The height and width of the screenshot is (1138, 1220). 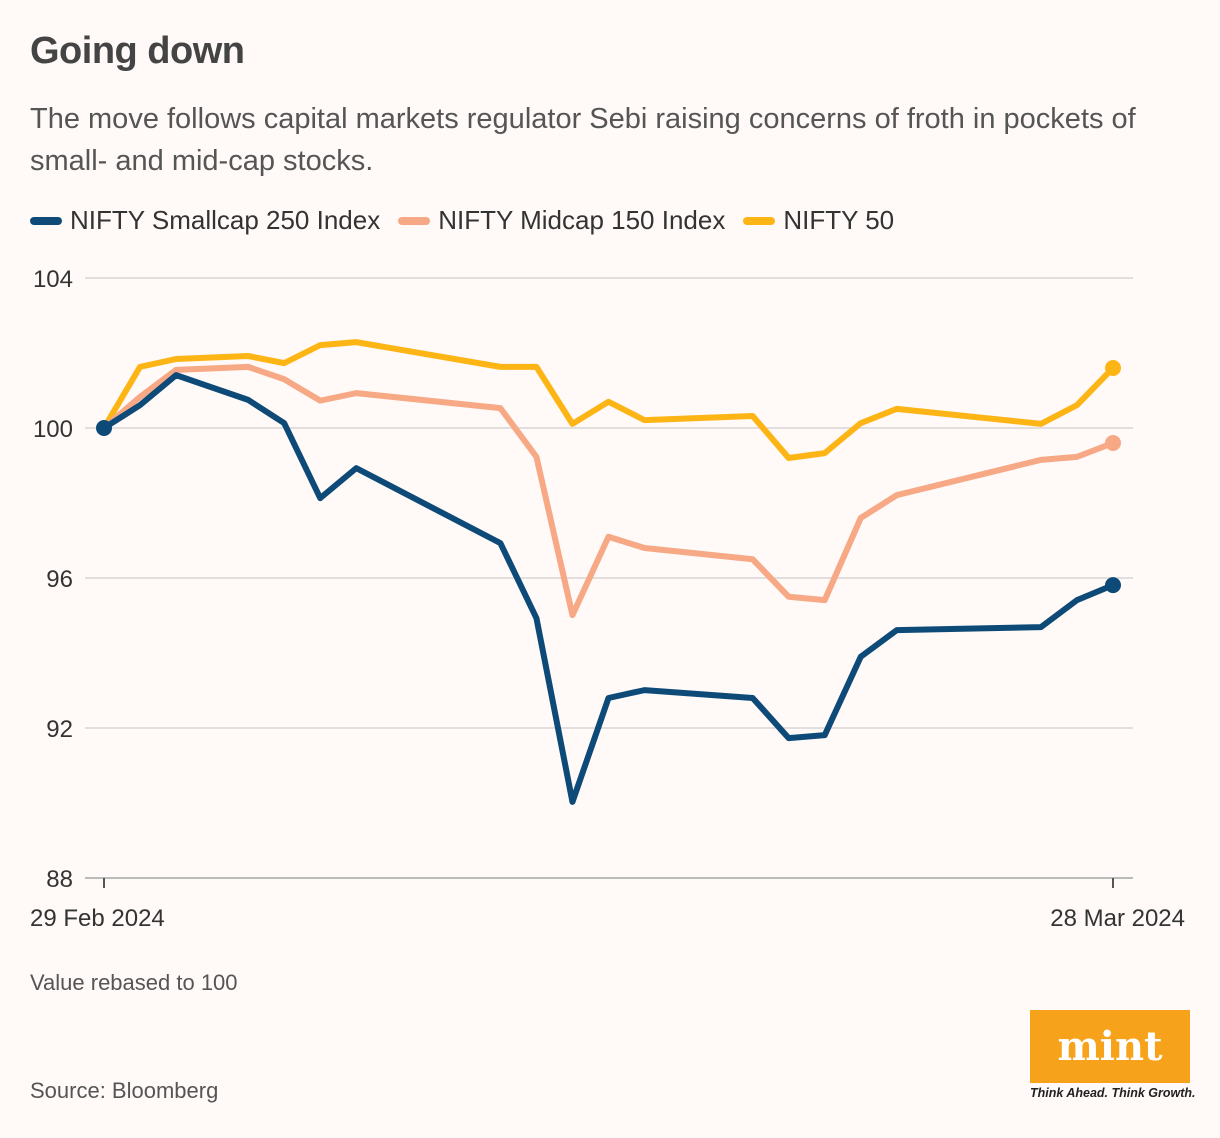 I want to click on legend-item-smallcap: NIFTY Smallcap 250 Index, so click(x=205, y=220).